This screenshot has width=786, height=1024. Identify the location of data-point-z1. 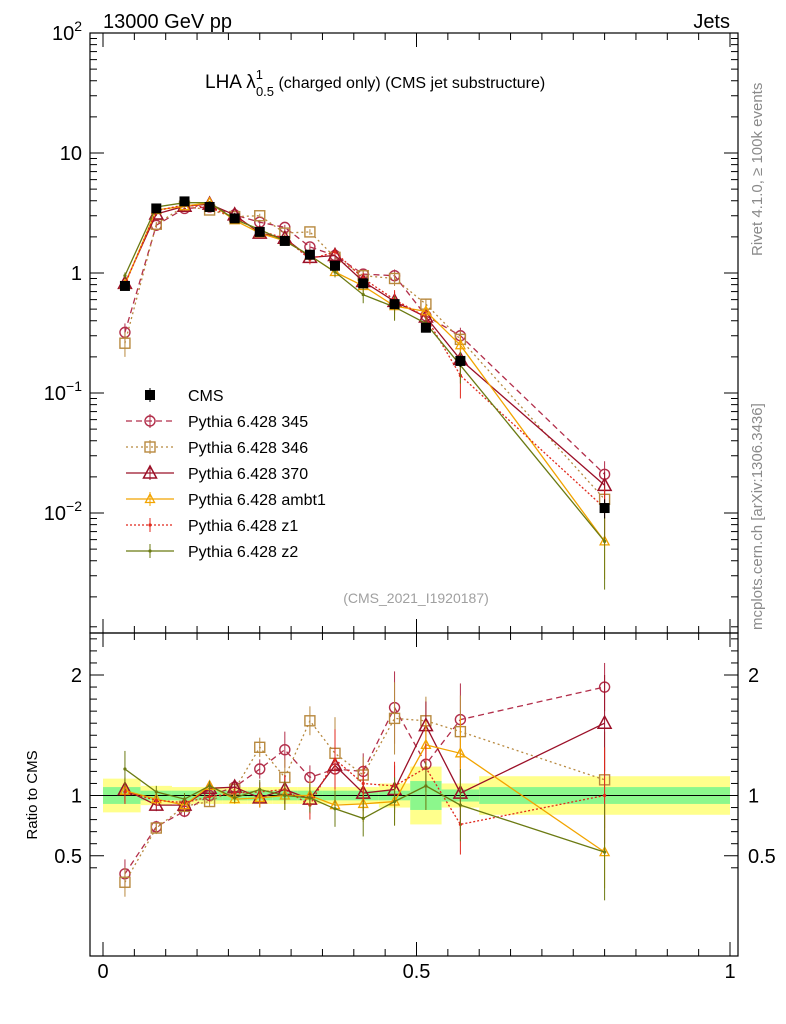
(335, 252).